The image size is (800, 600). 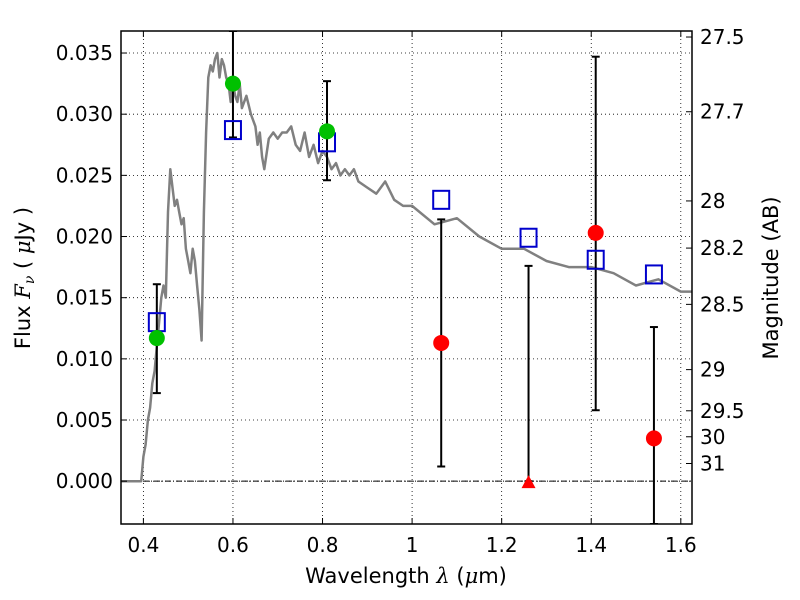 What do you see at coordinates (84, 481) in the screenshot?
I see `y-tick-label: 0.000` at bounding box center [84, 481].